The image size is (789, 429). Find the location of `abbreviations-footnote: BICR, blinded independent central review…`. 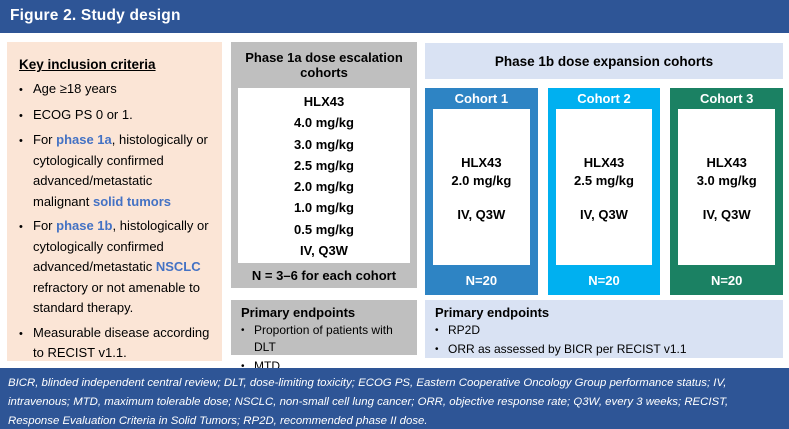

abbreviations-footnote: BICR, blinded independent central review… is located at coordinates (368, 402).